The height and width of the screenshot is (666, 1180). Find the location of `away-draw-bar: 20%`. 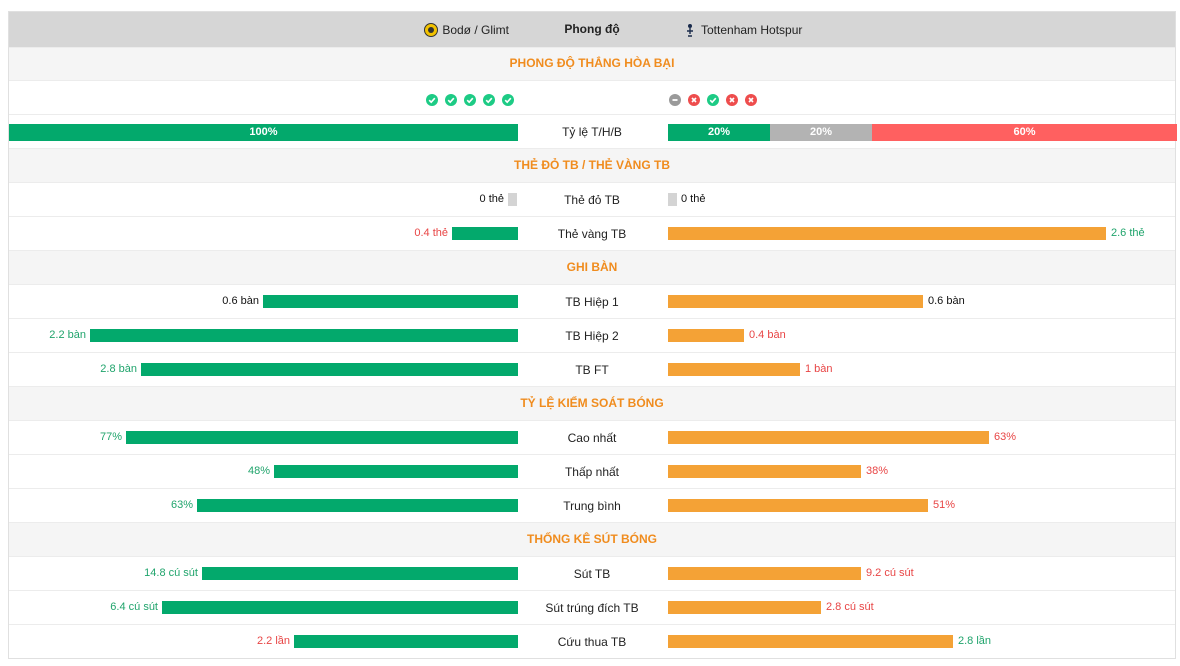

away-draw-bar: 20% is located at coordinates (821, 132).